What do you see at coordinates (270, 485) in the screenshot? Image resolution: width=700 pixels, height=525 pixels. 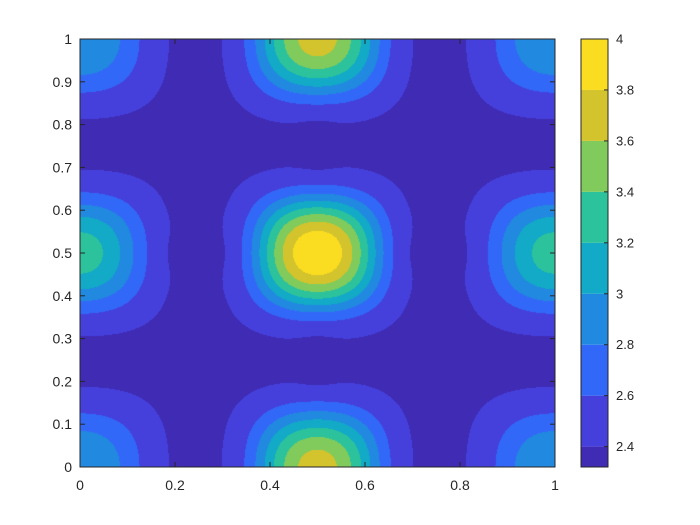 I see `x-tick-label: 0.4` at bounding box center [270, 485].